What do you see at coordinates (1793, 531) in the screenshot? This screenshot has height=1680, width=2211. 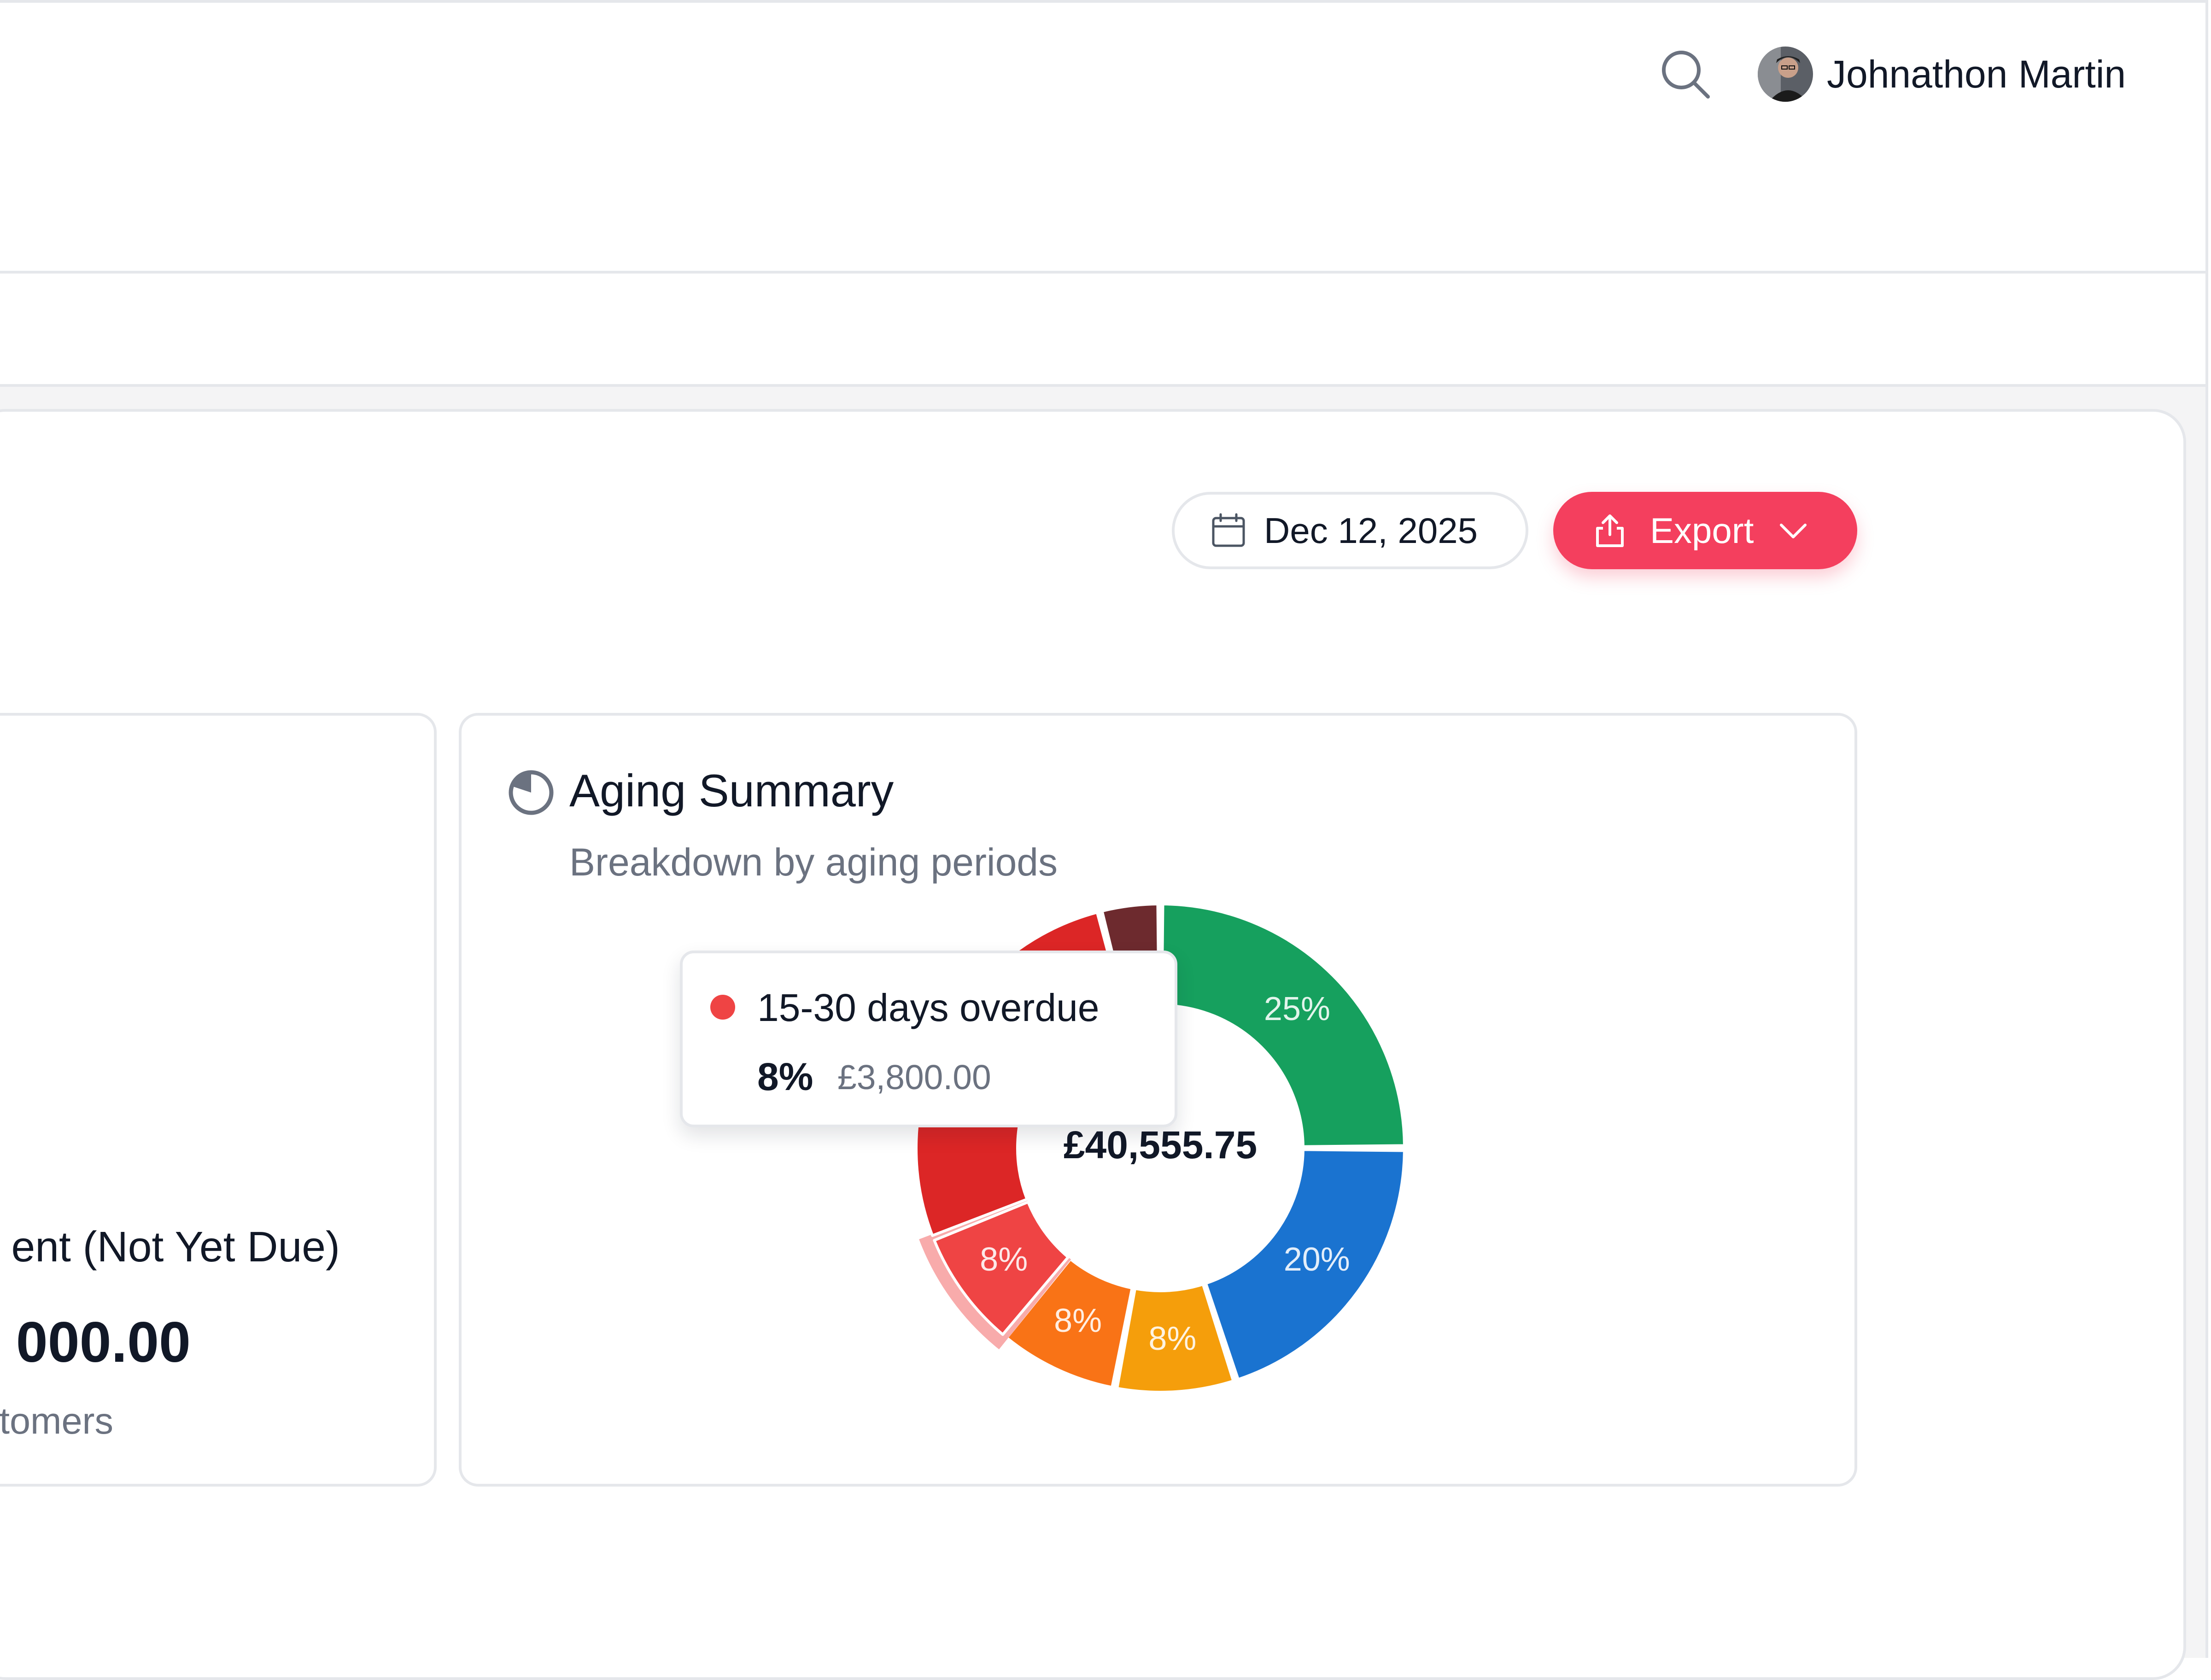 I see `chevron-down-icon` at bounding box center [1793, 531].